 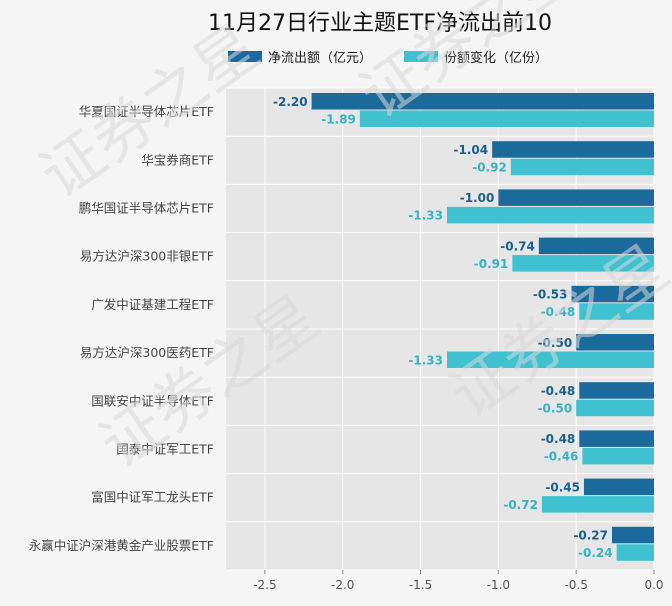 What do you see at coordinates (147, 352) in the screenshot?
I see `category-label: 易方达沪深300医药ETF` at bounding box center [147, 352].